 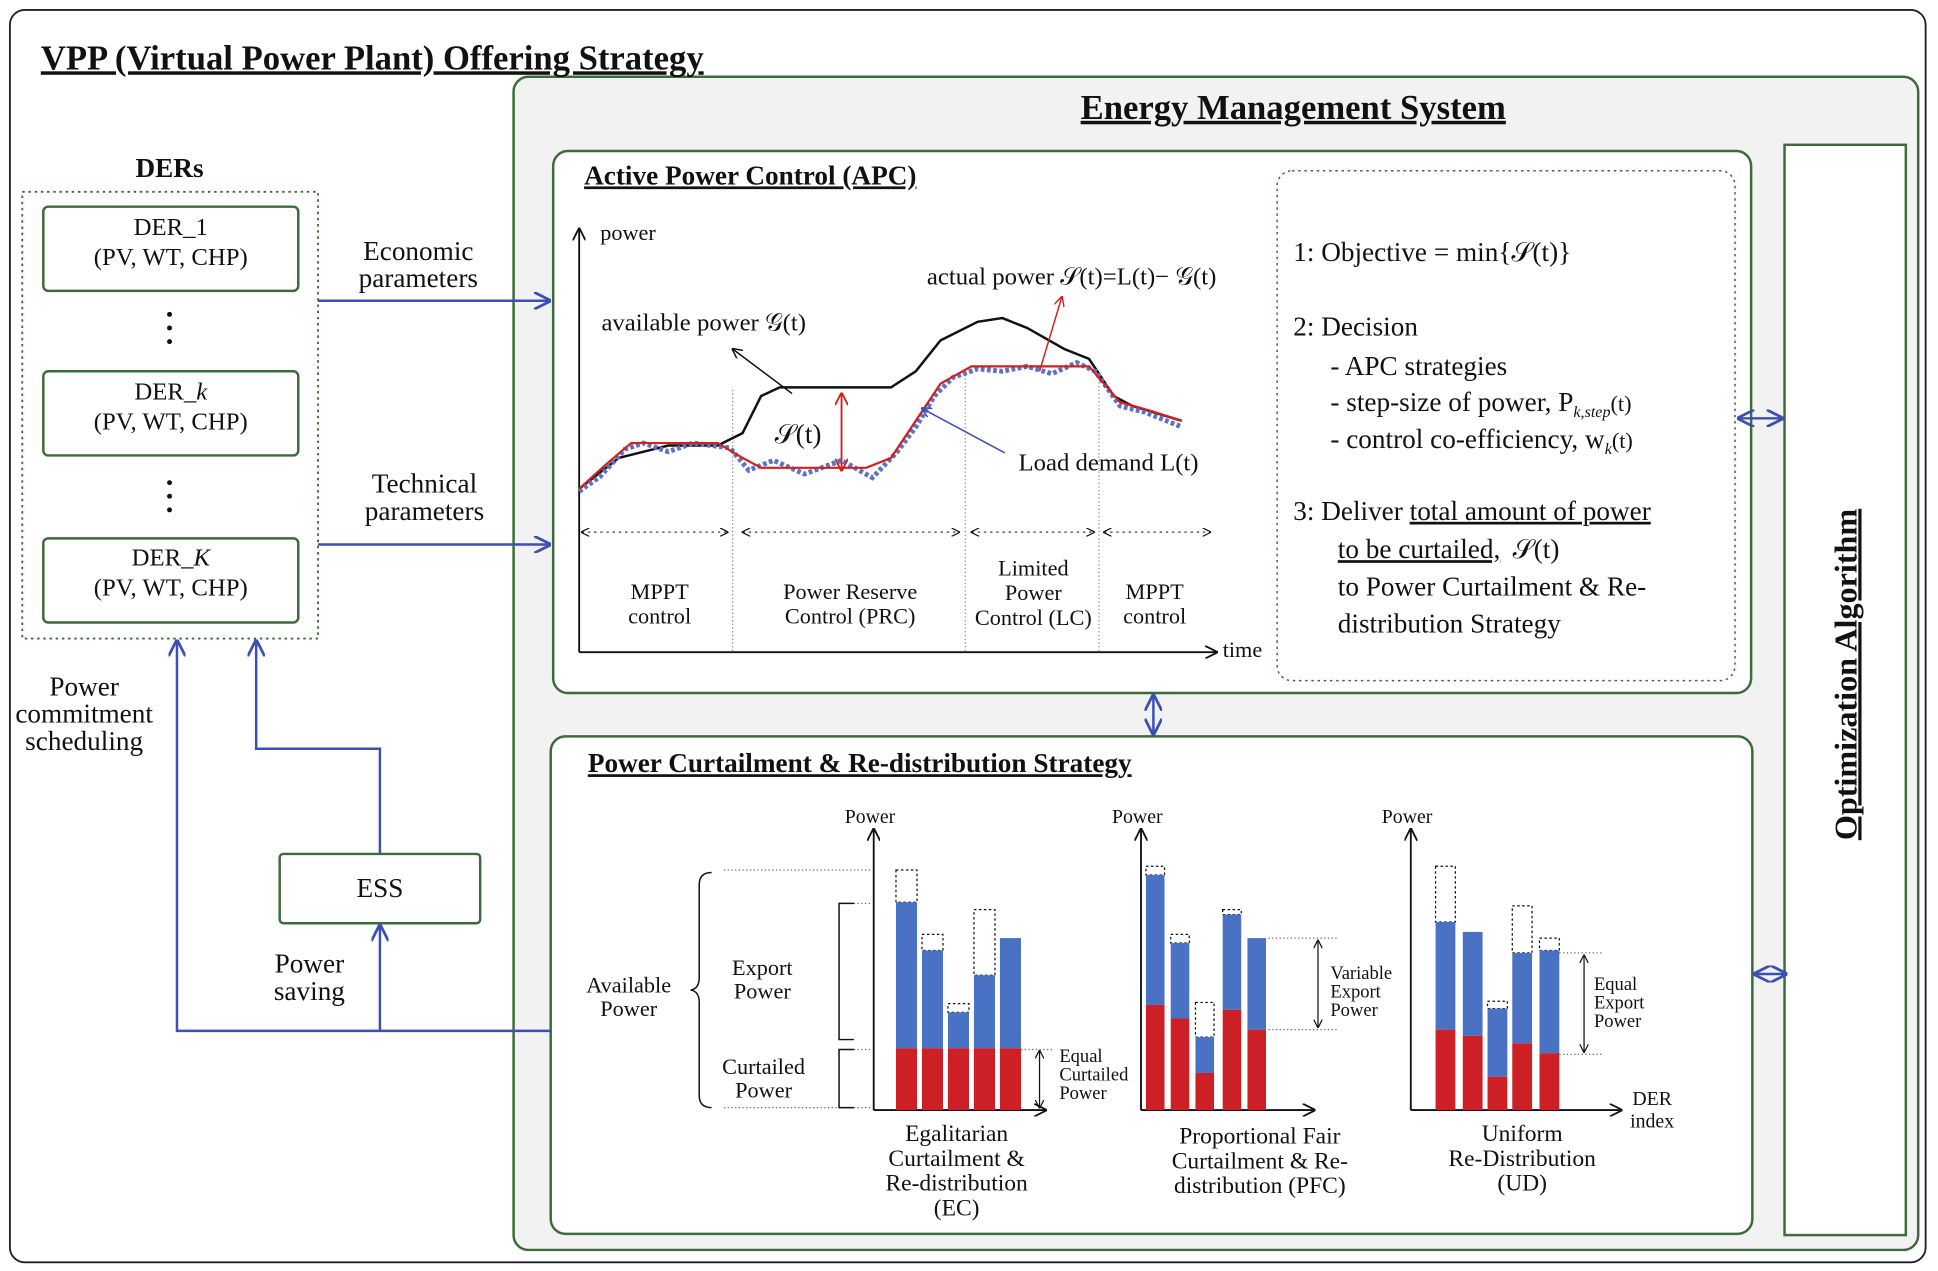 What do you see at coordinates (1154, 616) in the screenshot?
I see `region-label: control` at bounding box center [1154, 616].